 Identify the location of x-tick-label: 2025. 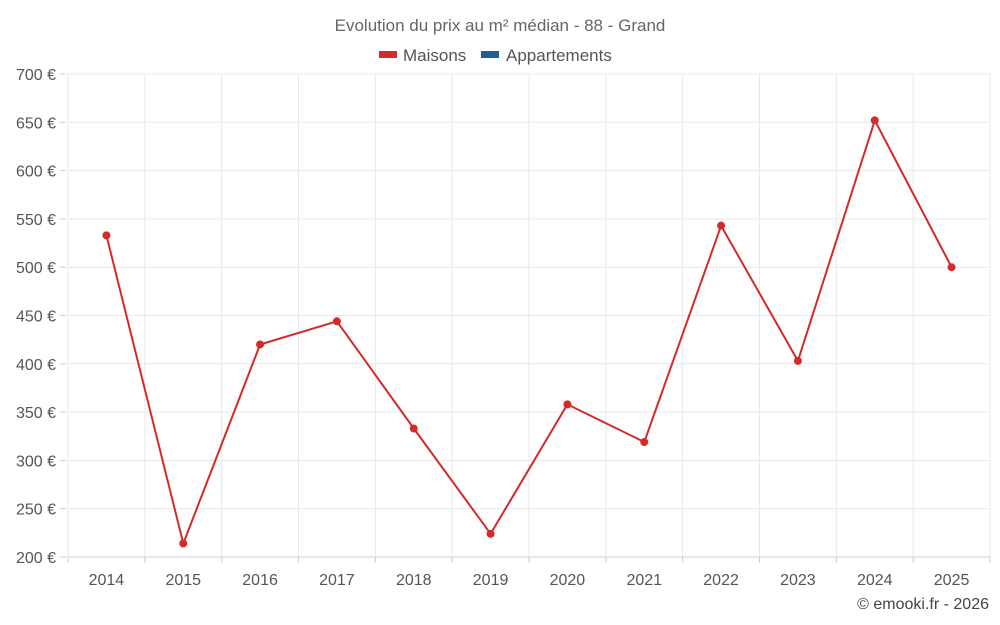
(952, 580).